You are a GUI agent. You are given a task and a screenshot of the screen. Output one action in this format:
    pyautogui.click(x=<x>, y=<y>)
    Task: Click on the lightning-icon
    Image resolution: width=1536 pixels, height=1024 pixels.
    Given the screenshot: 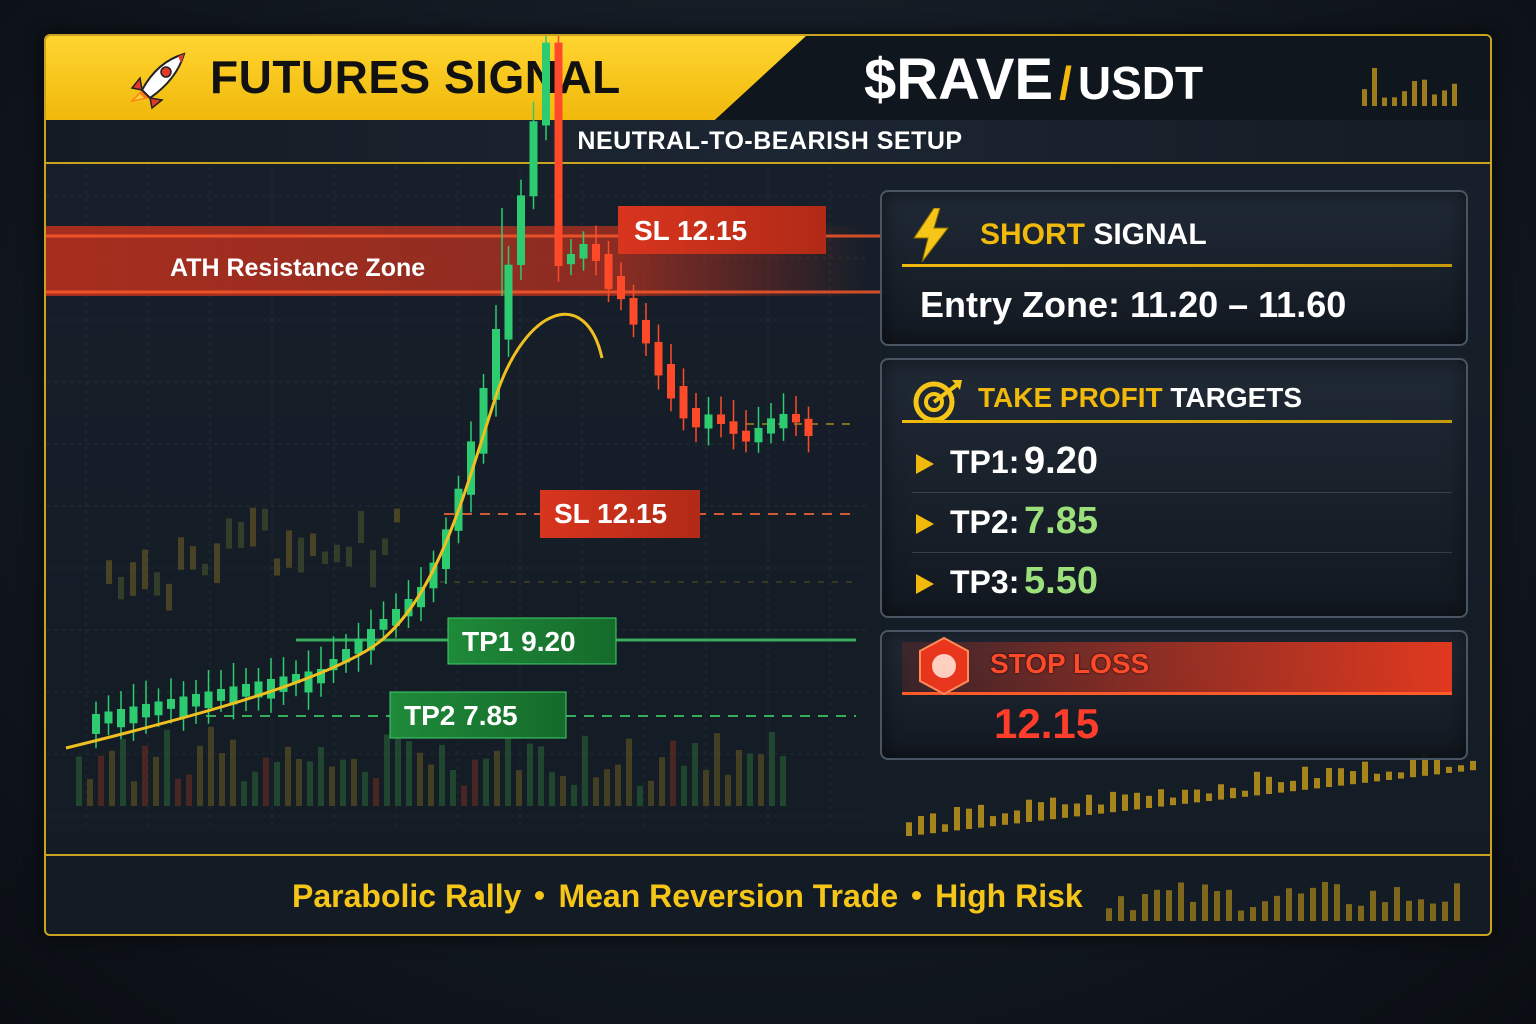 What is the action you would take?
    pyautogui.click(x=931, y=235)
    